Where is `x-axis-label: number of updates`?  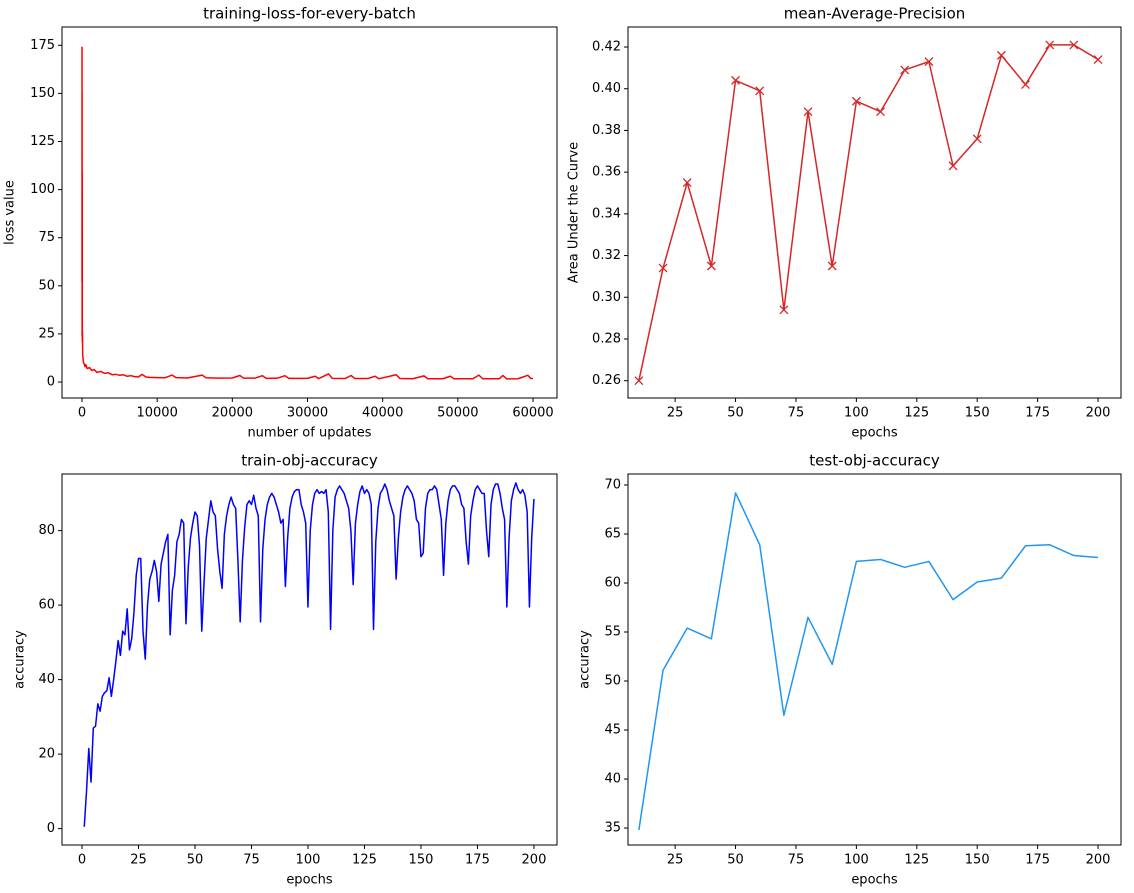
x-axis-label: number of updates is located at coordinates (309, 433).